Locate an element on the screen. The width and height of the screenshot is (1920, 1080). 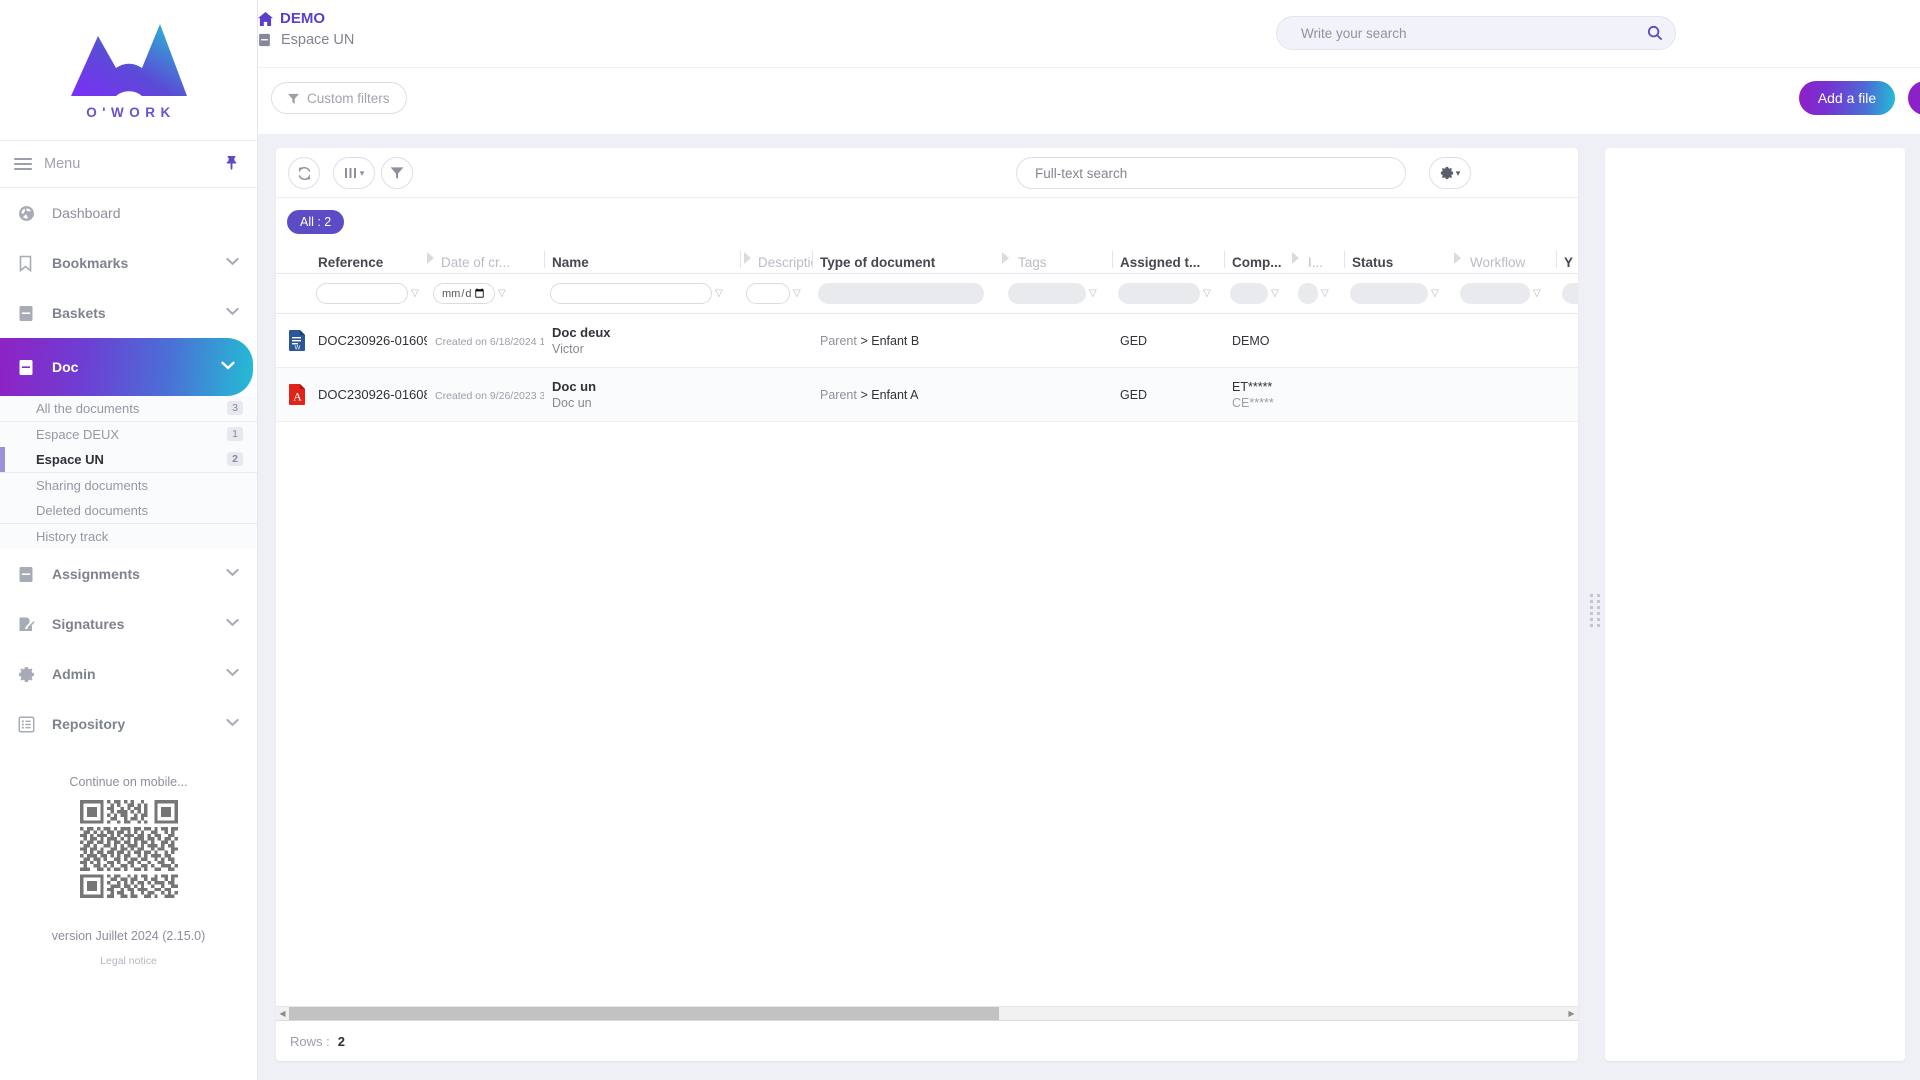
filter-reference-input is located at coordinates (362, 293).